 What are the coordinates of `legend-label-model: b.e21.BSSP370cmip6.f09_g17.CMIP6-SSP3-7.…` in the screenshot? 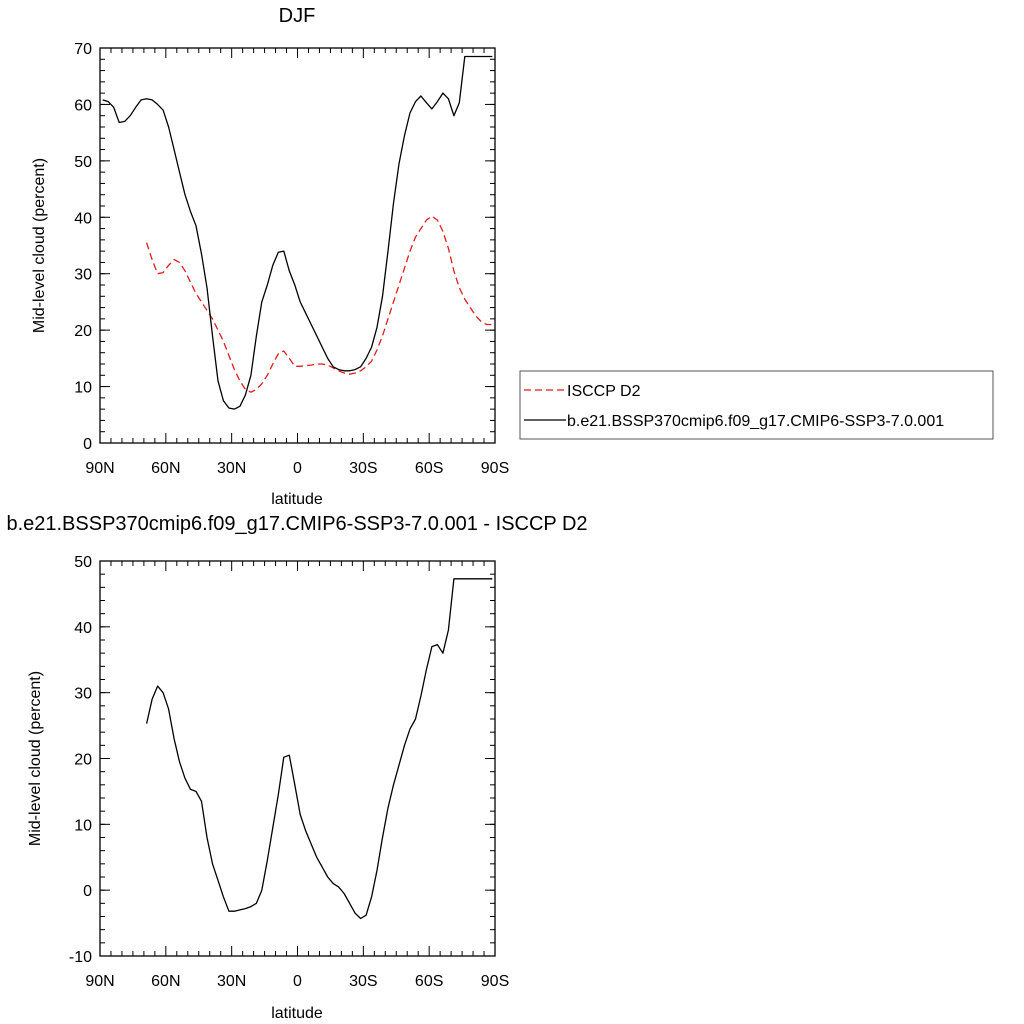 It's located at (755, 421).